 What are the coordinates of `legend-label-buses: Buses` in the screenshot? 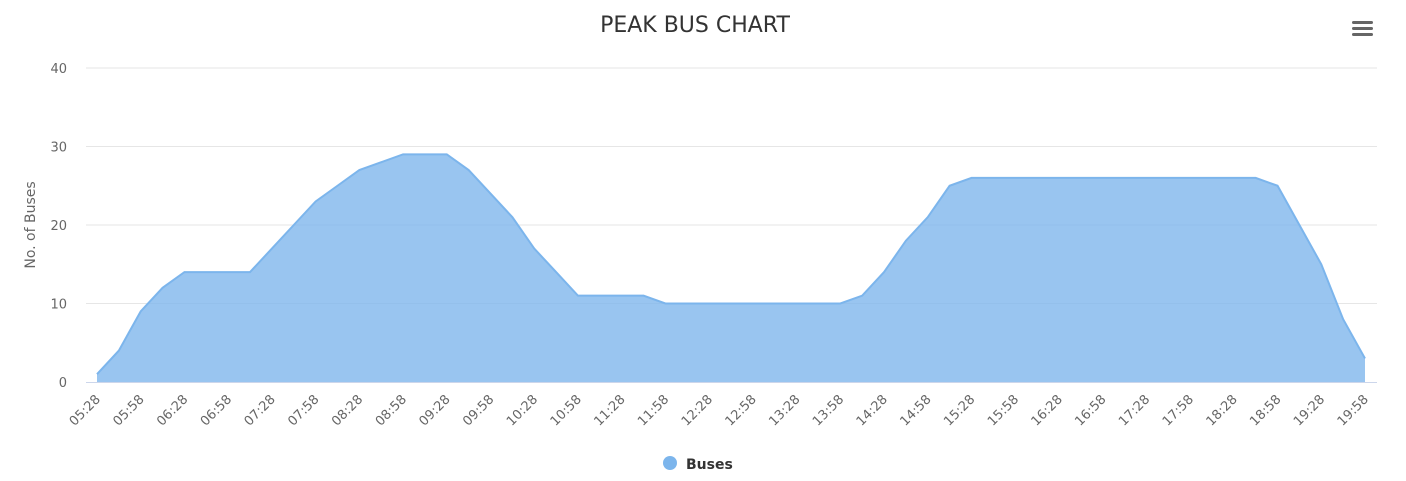 It's located at (709, 465).